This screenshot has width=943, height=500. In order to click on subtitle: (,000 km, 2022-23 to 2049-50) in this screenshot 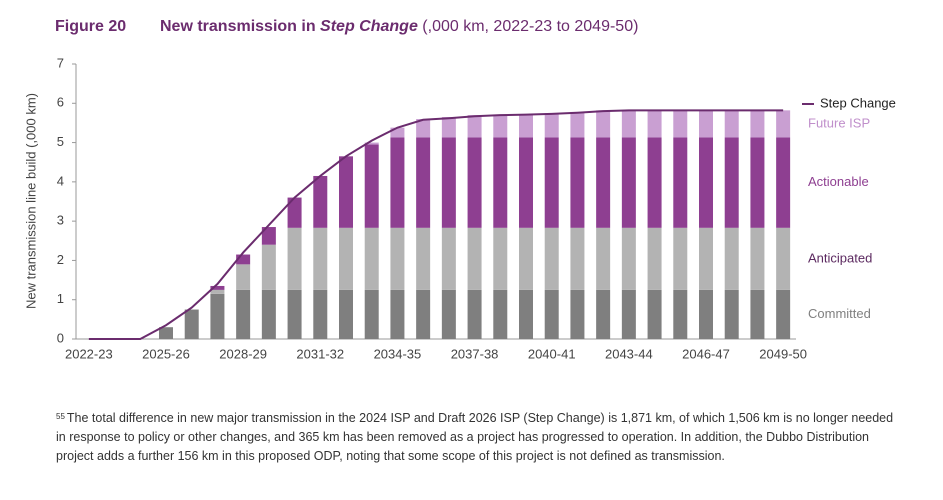, I will do `click(530, 26)`.